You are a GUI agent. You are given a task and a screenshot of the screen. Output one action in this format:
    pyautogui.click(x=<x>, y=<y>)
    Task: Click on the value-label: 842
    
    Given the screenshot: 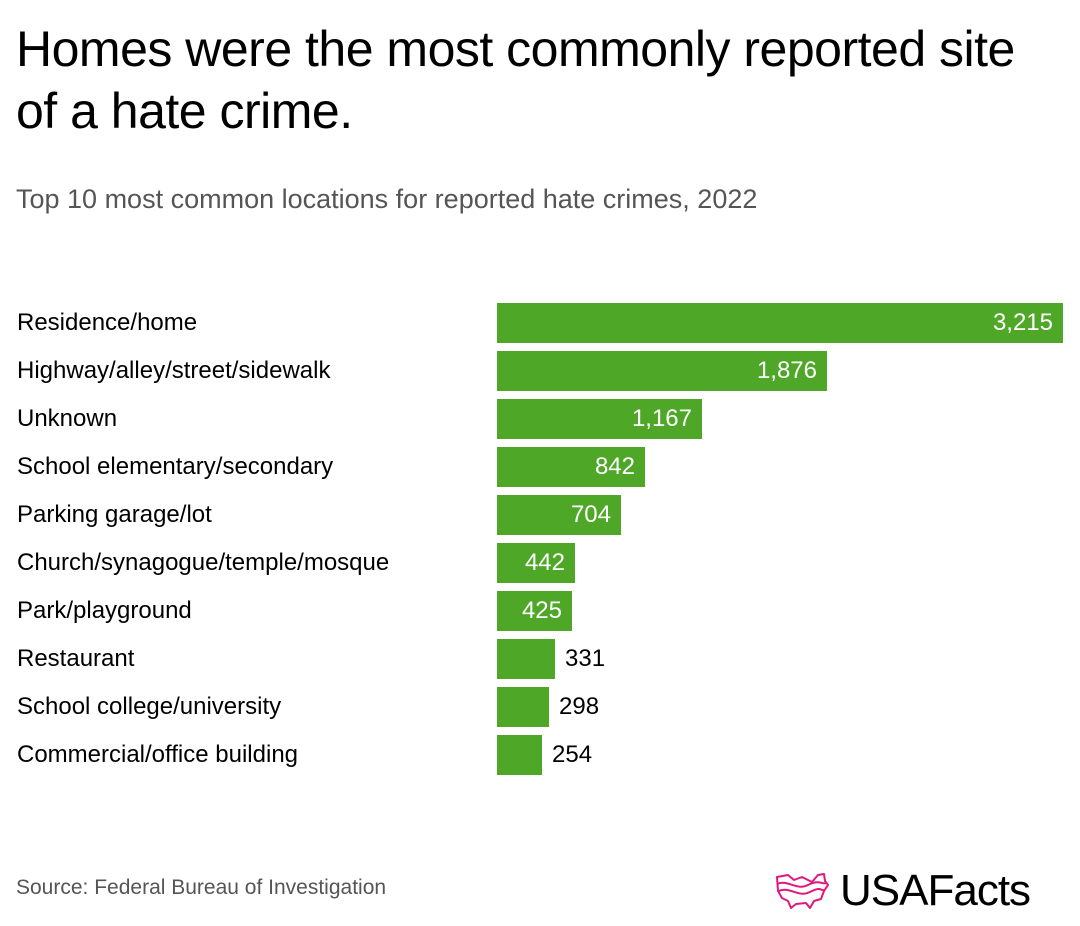 What is the action you would take?
    pyautogui.click(x=614, y=466)
    